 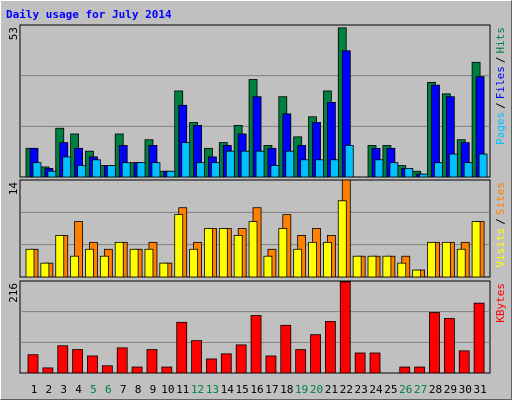 I want to click on x-tick-label: 27, so click(x=420, y=389).